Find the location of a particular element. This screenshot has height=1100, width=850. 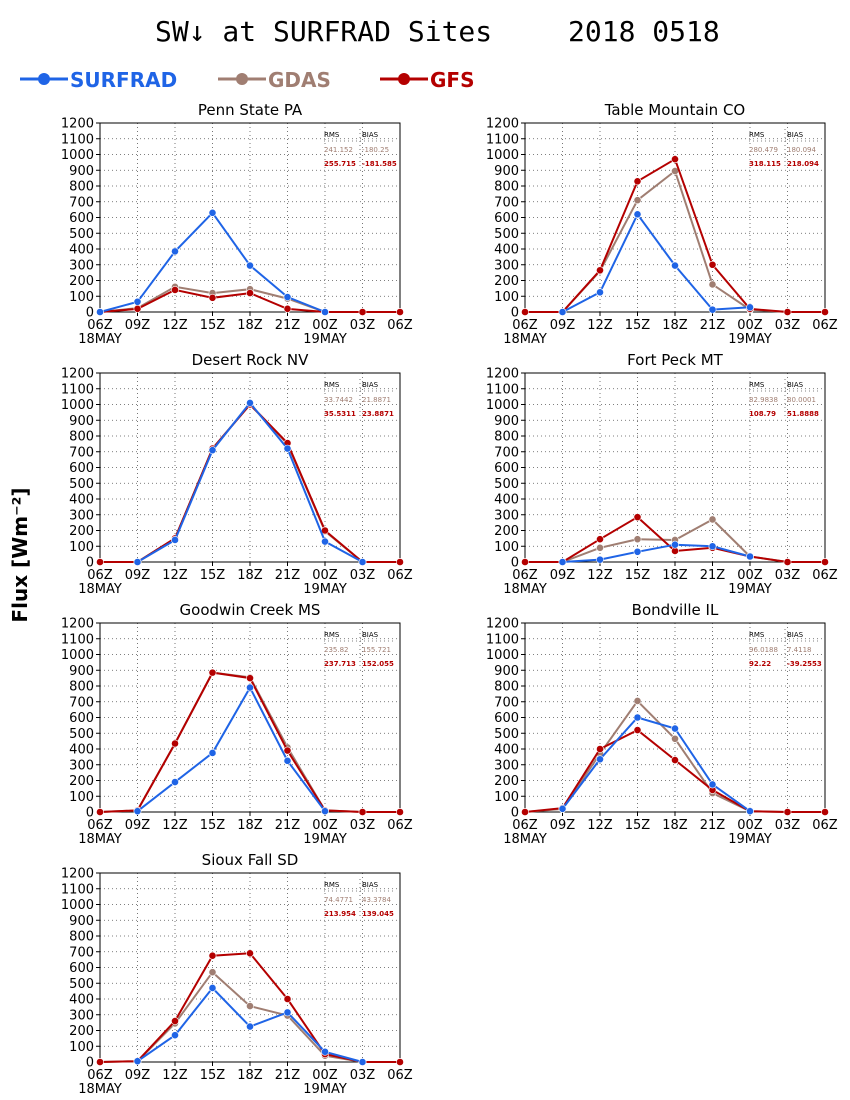

panel-title: Sioux Fall SD is located at coordinates (250, 860).